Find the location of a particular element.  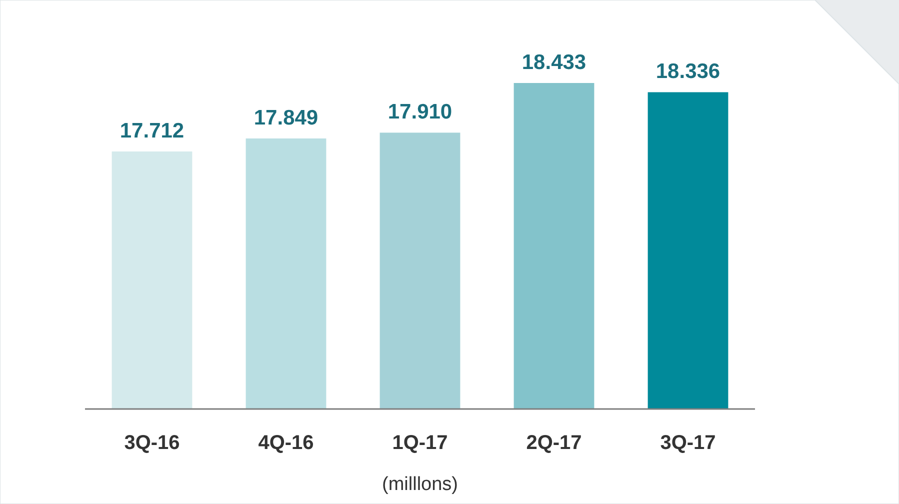

data-label: 17.849 is located at coordinates (286, 118).